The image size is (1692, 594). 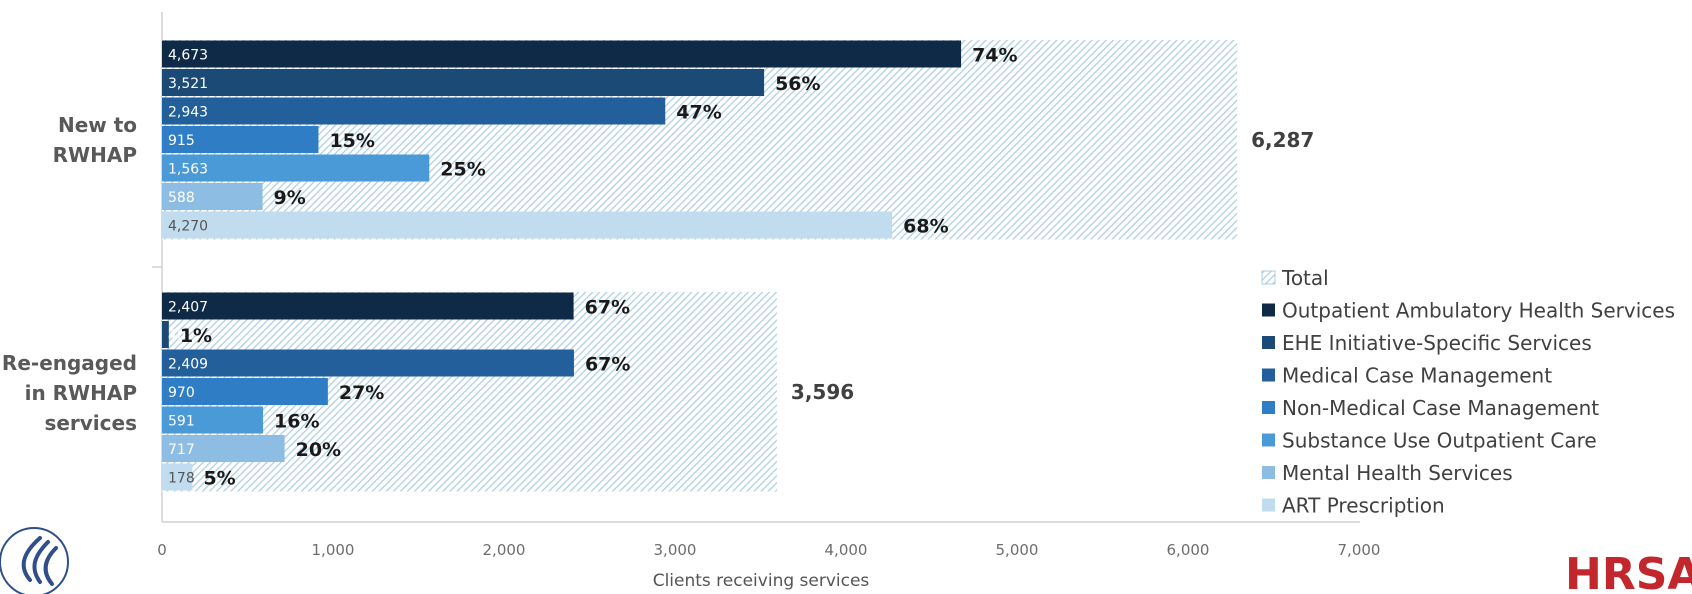 What do you see at coordinates (1305, 278) in the screenshot?
I see `legend-label: Total` at bounding box center [1305, 278].